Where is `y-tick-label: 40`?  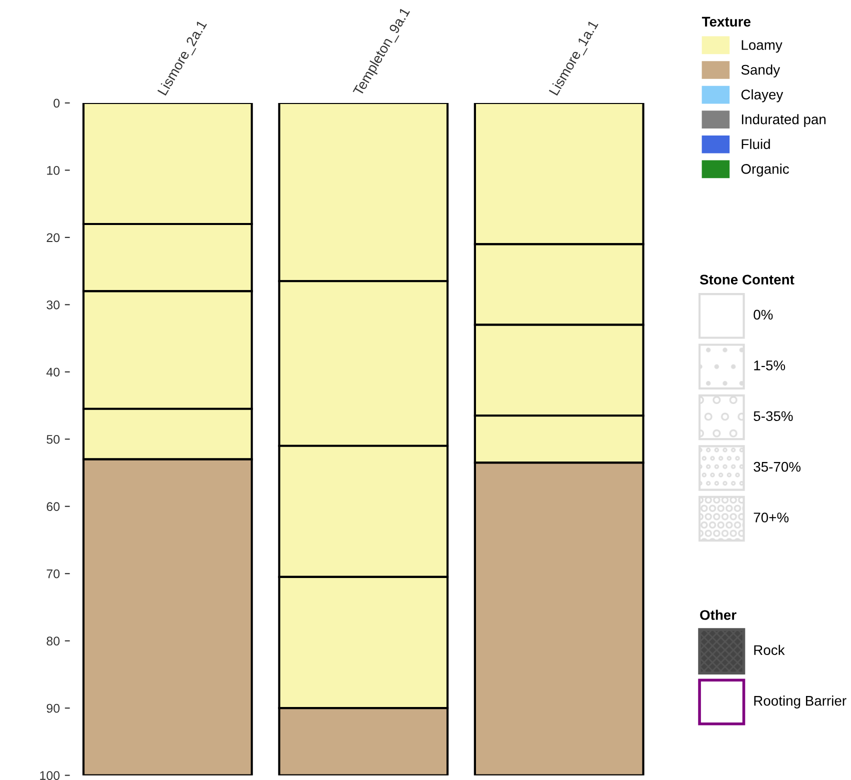
y-tick-label: 40 is located at coordinates (53, 372).